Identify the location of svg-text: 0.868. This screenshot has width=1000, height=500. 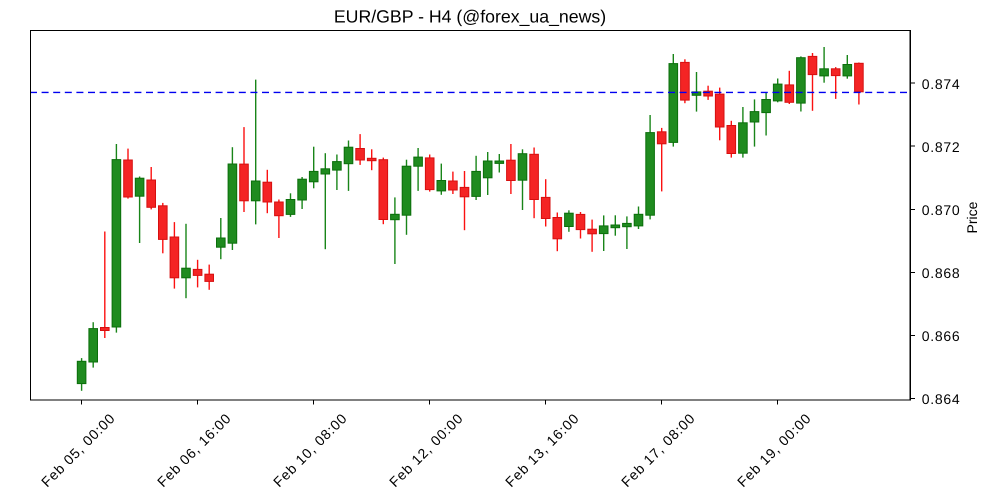
(941, 273).